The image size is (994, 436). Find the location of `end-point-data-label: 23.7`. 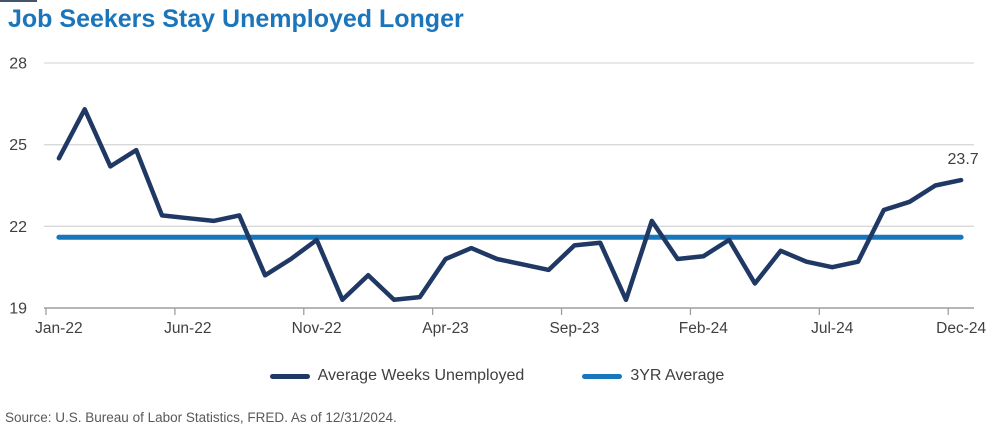

end-point-data-label: 23.7 is located at coordinates (963, 159).